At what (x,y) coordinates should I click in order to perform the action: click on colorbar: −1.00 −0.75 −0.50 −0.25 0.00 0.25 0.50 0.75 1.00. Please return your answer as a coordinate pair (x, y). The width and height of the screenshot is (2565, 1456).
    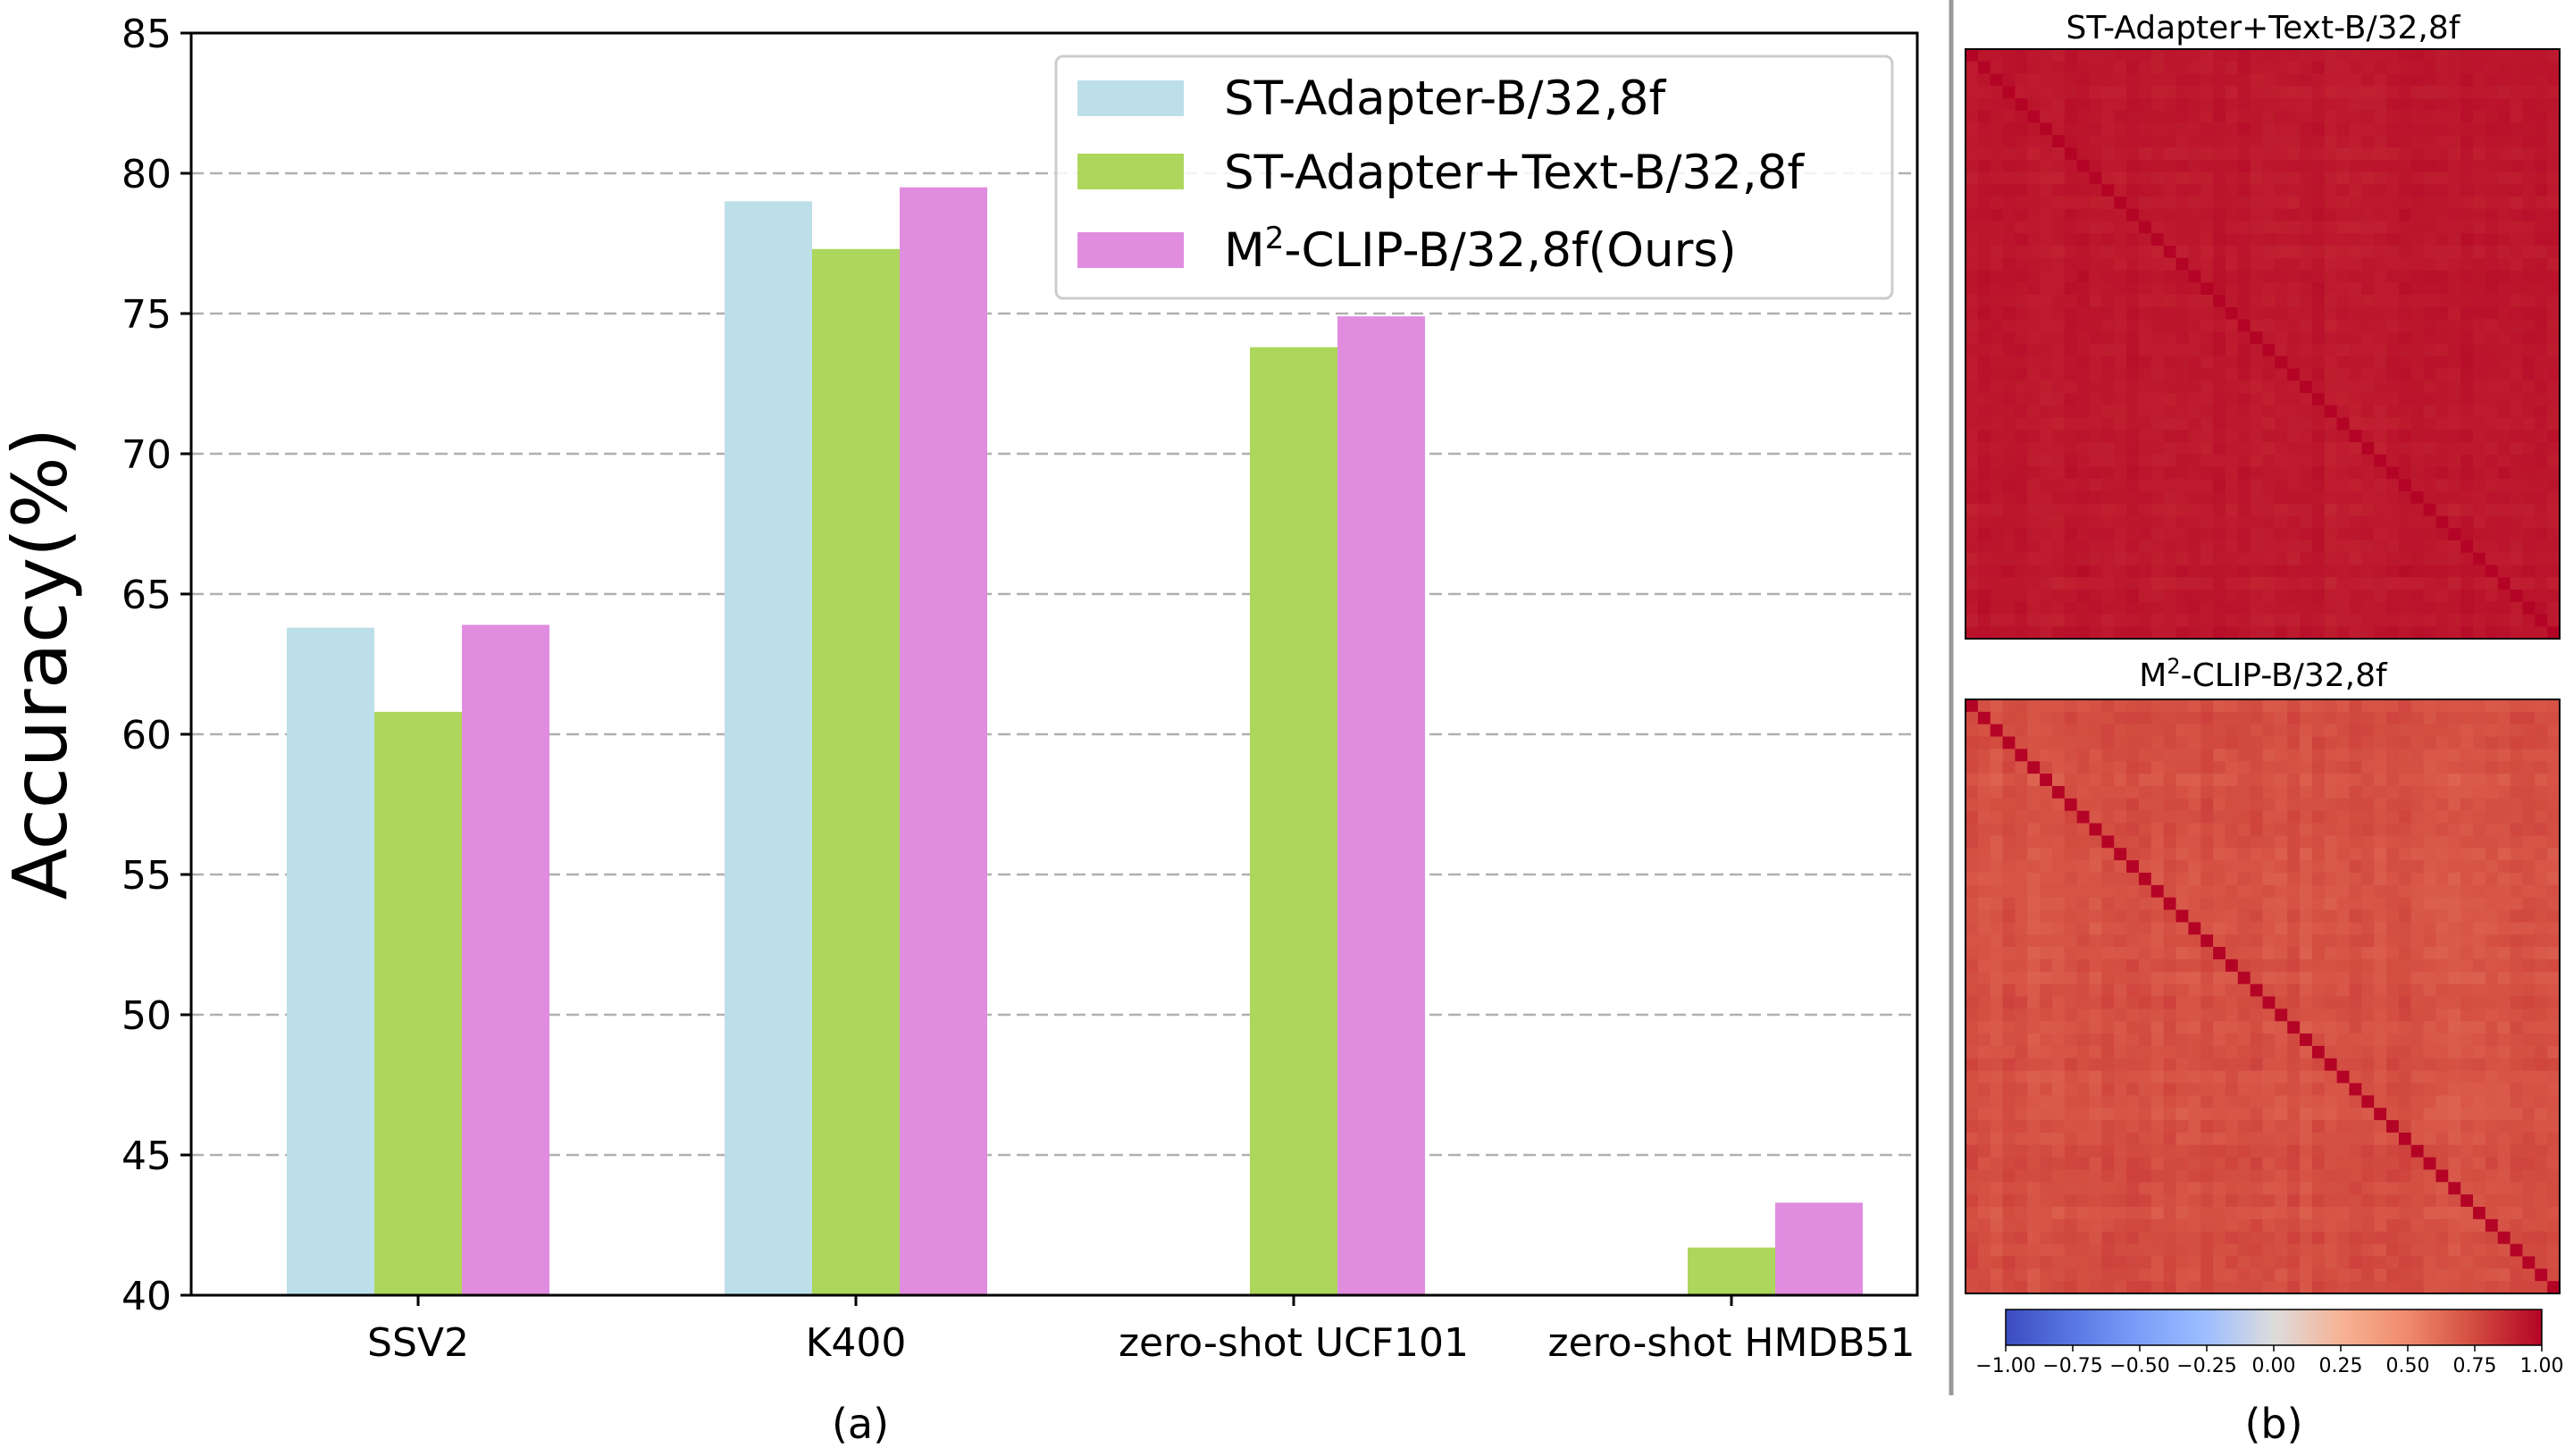
    Looking at the image, I should click on (2269, 1343).